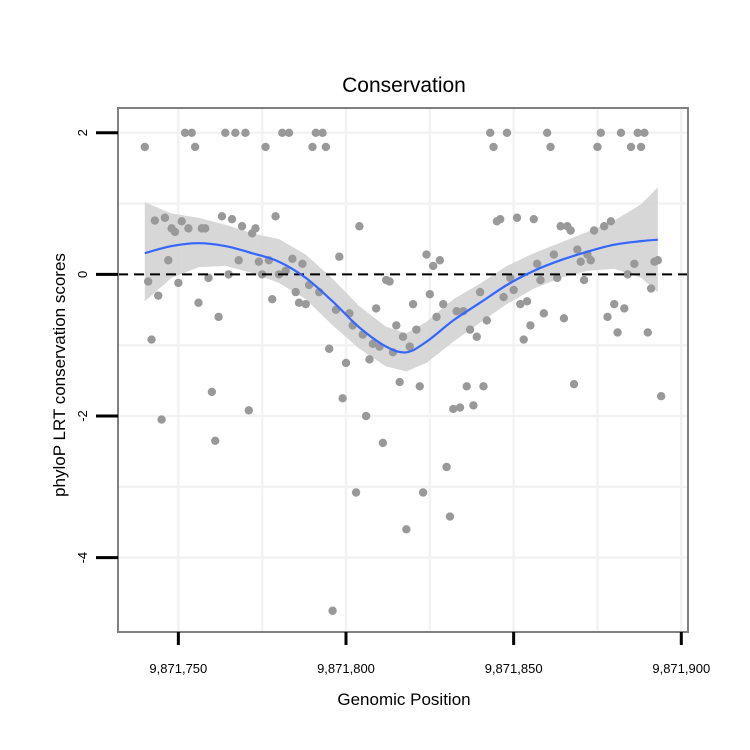 The height and width of the screenshot is (750, 750). I want to click on y-tick-label: 0, so click(82, 274).